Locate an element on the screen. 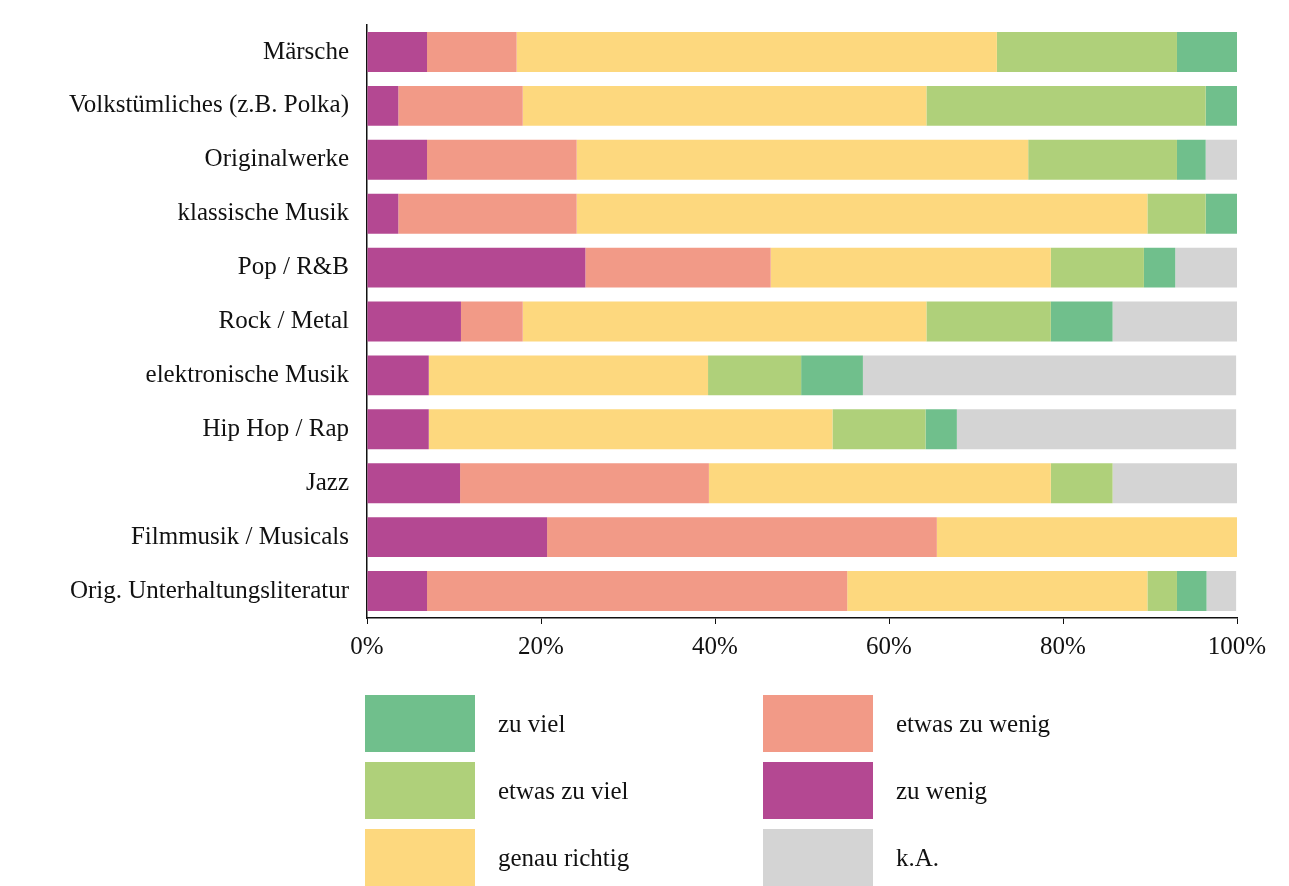 The width and height of the screenshot is (1289, 886). legend-label: zu viel is located at coordinates (532, 723).